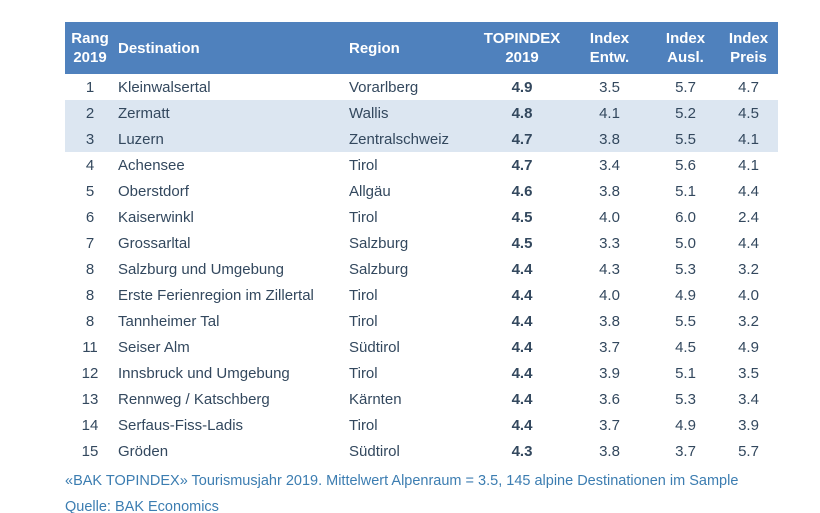  I want to click on cell-preis: 2.4, so click(748, 217).